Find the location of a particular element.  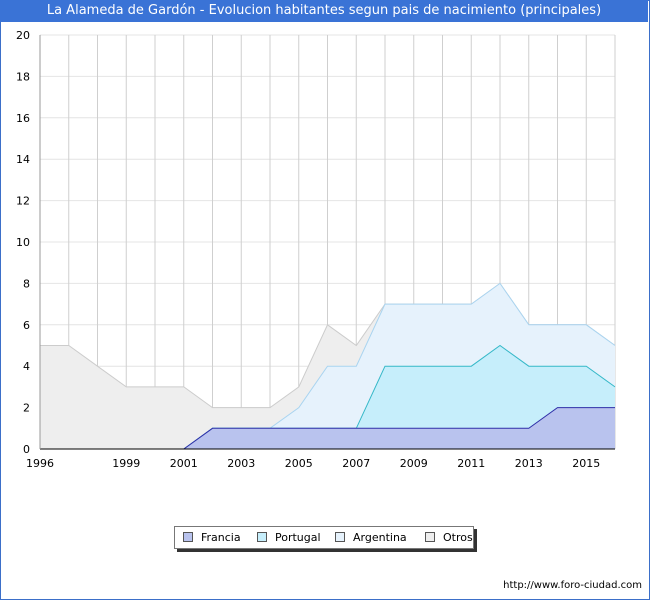

x-tick-label: 2009 is located at coordinates (414, 463).